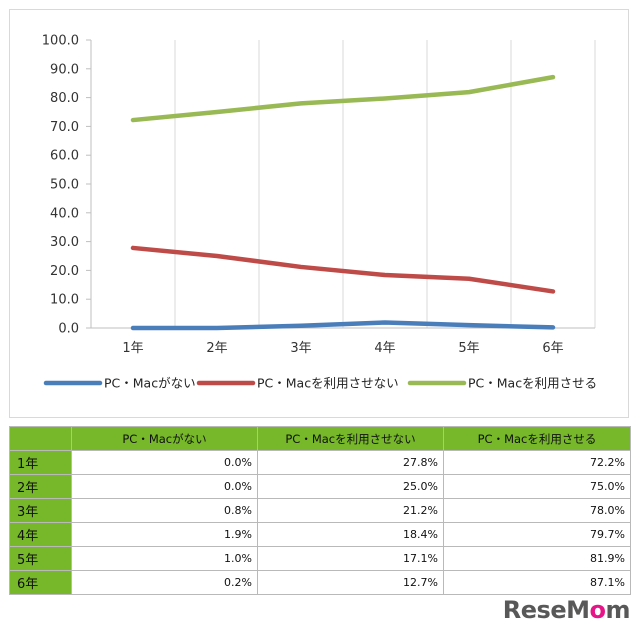 This screenshot has height=632, width=640. I want to click on y-tick-label: 20.0, so click(64, 271).